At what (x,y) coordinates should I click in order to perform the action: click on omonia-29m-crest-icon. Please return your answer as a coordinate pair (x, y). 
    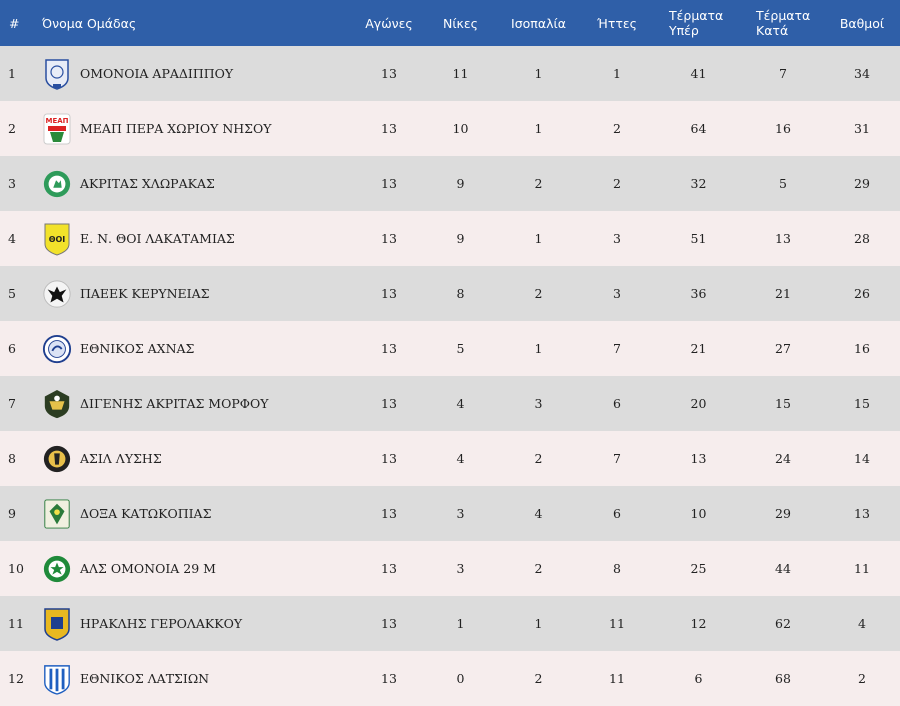
    Looking at the image, I should click on (57, 569).